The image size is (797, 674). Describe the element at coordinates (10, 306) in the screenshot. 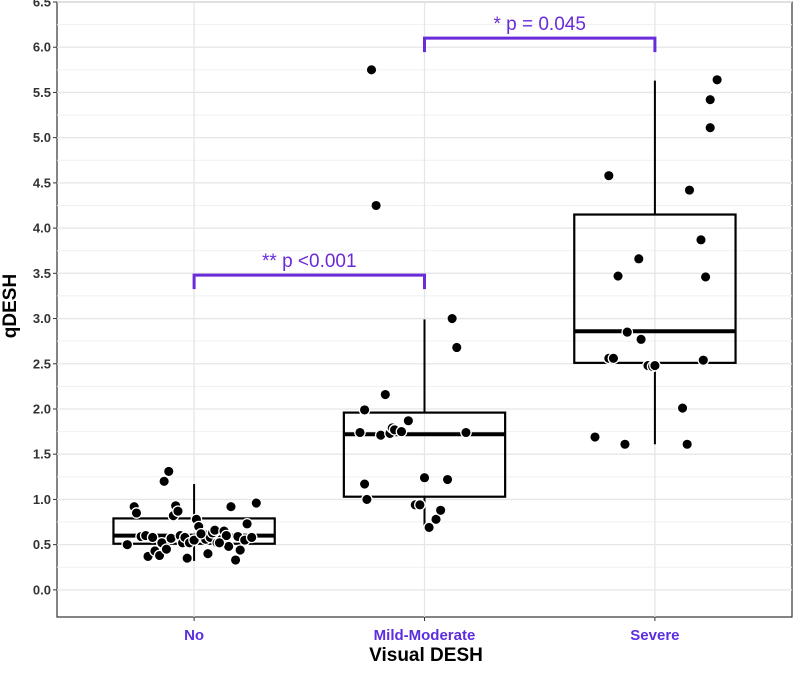

I see `y-axis-title: qDESH` at that location.